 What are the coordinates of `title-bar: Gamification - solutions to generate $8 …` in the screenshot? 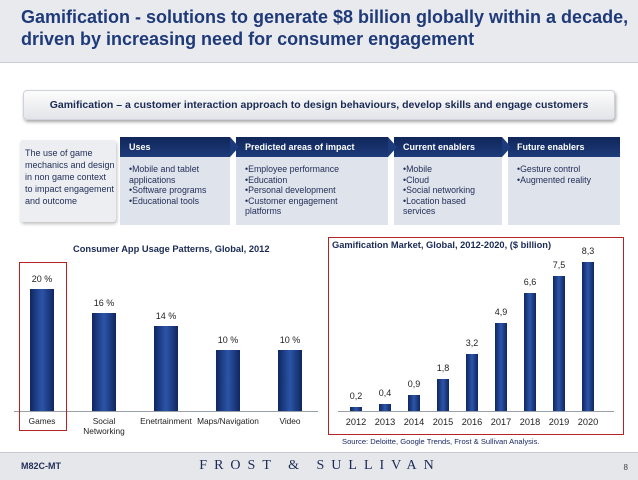 It's located at (319, 31).